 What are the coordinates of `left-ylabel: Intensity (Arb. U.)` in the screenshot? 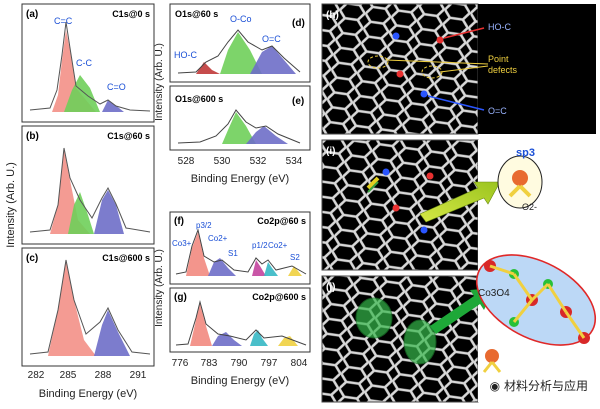 It's located at (11, 205).